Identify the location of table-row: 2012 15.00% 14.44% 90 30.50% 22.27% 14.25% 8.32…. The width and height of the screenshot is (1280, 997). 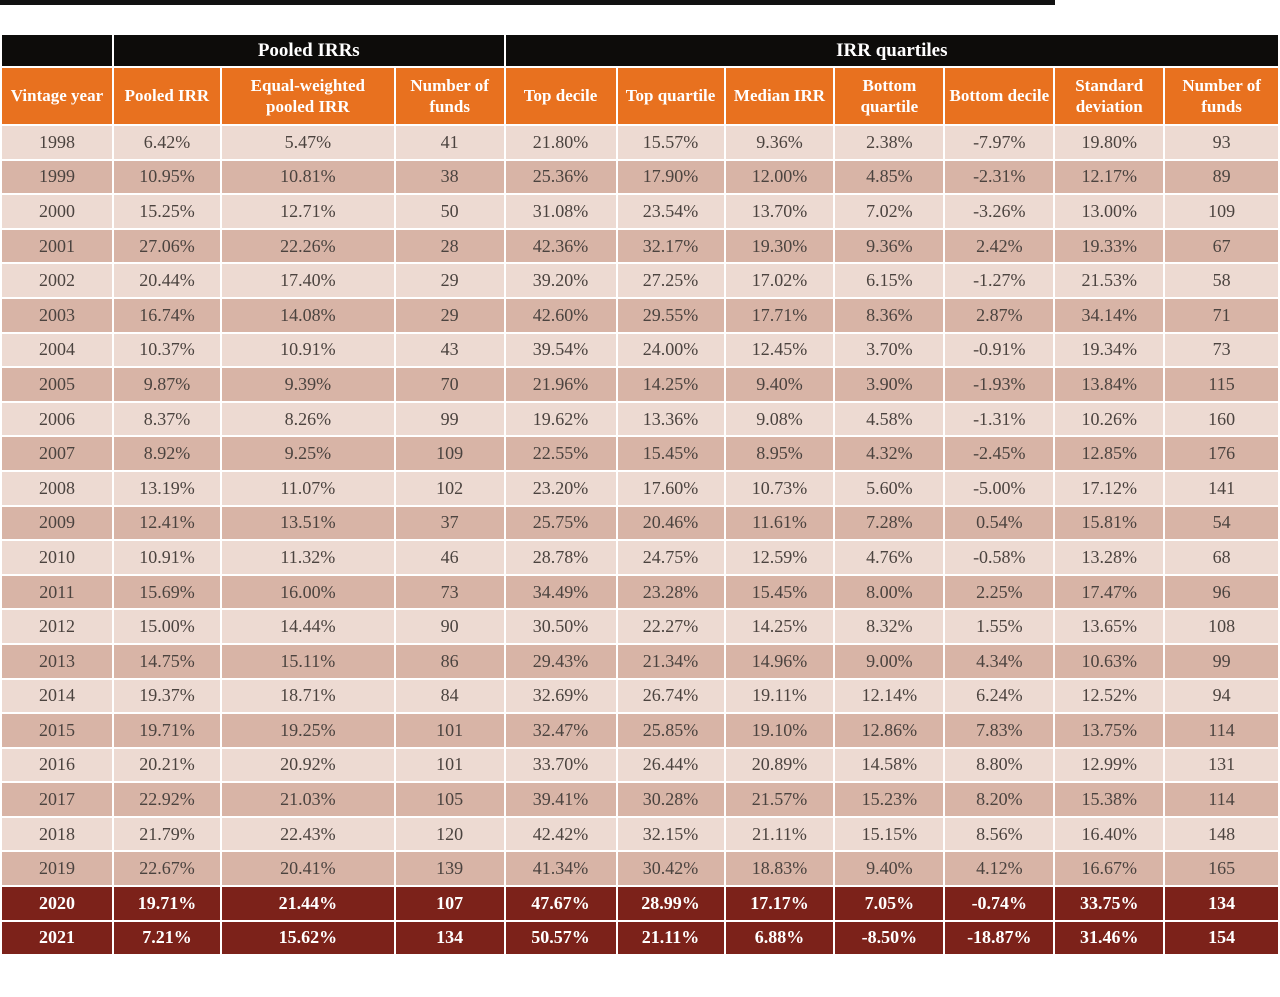
(640, 626).